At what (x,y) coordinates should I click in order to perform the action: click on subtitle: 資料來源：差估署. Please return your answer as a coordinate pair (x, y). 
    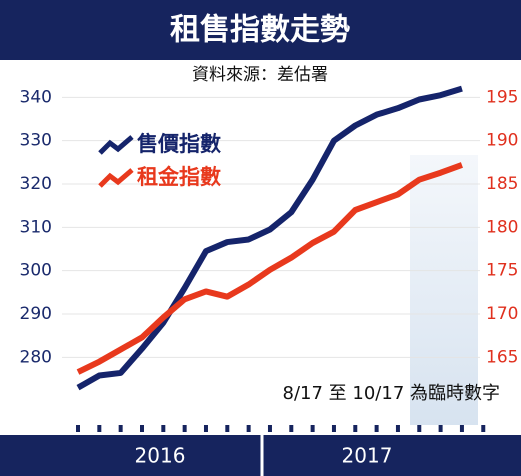
    Looking at the image, I should click on (260, 75).